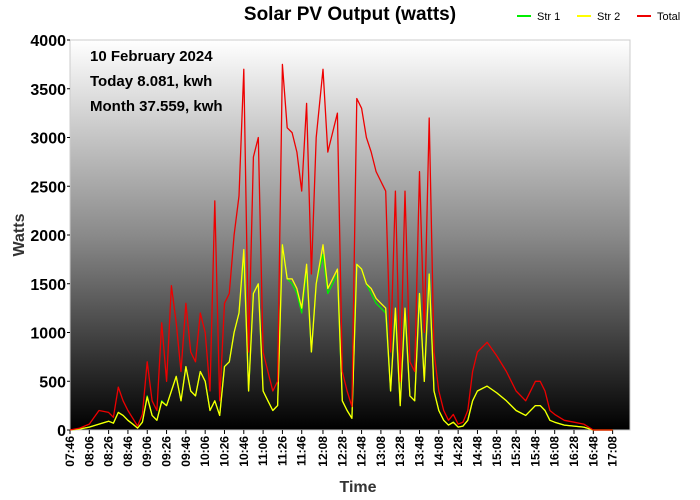 This screenshot has width=700, height=500. I want to click on x-tick-label: 16:08, so click(555, 451).